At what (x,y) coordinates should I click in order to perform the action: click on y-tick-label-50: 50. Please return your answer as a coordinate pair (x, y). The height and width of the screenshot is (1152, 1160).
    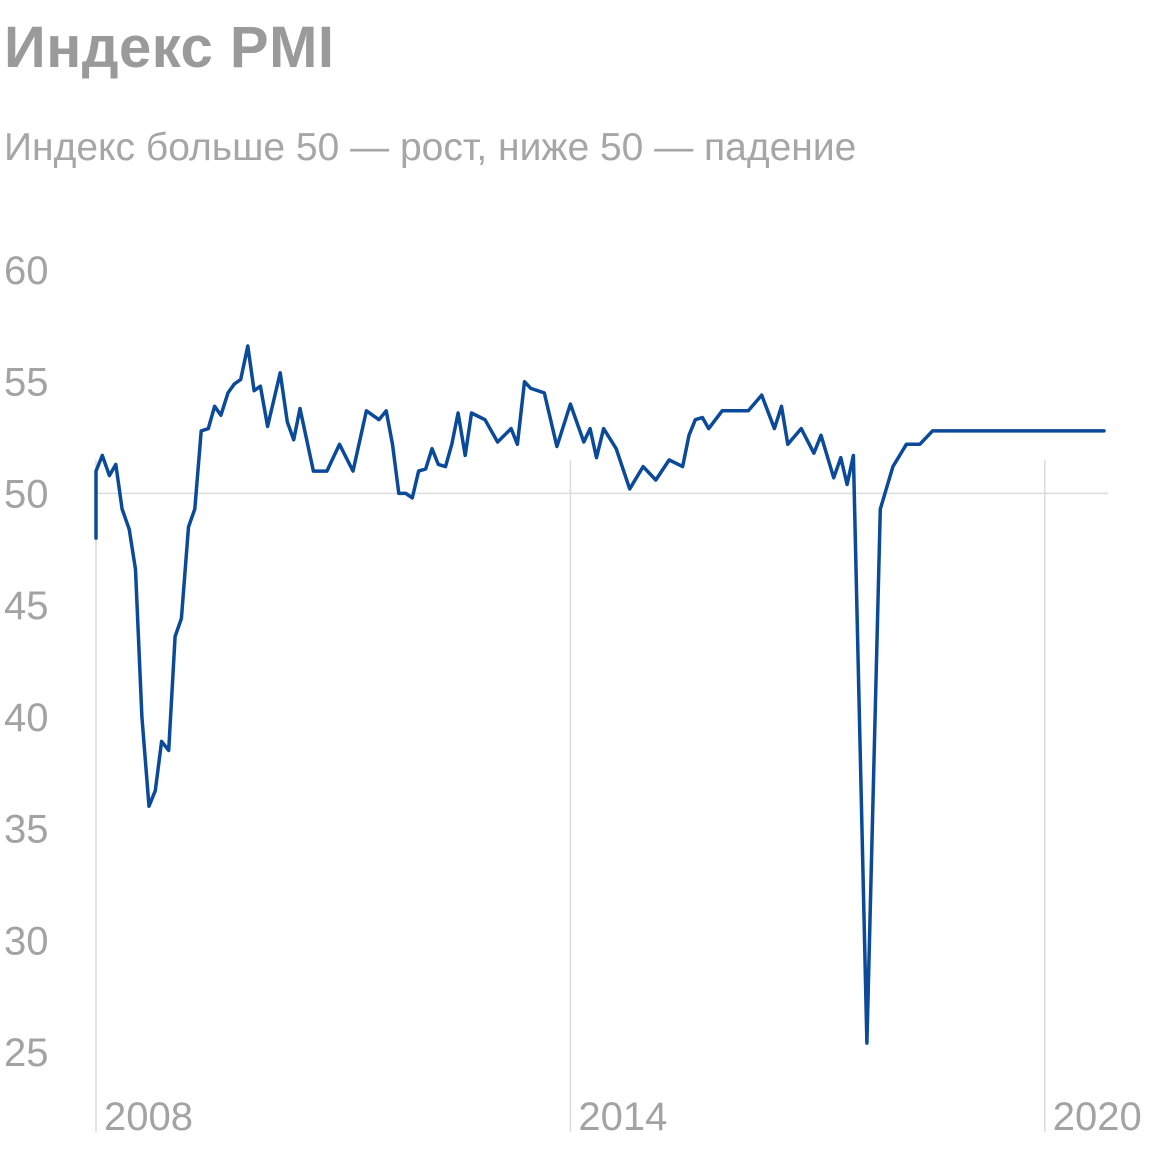
    Looking at the image, I should click on (26, 494).